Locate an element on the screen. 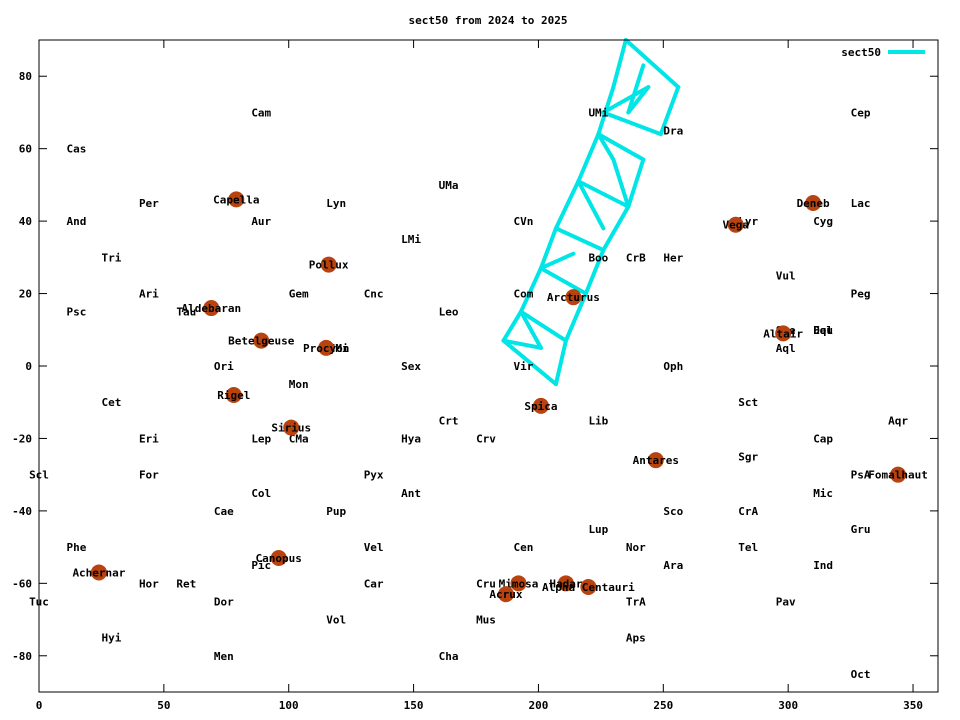 The height and width of the screenshot is (720, 960). constellation-label: Car is located at coordinates (374, 583).